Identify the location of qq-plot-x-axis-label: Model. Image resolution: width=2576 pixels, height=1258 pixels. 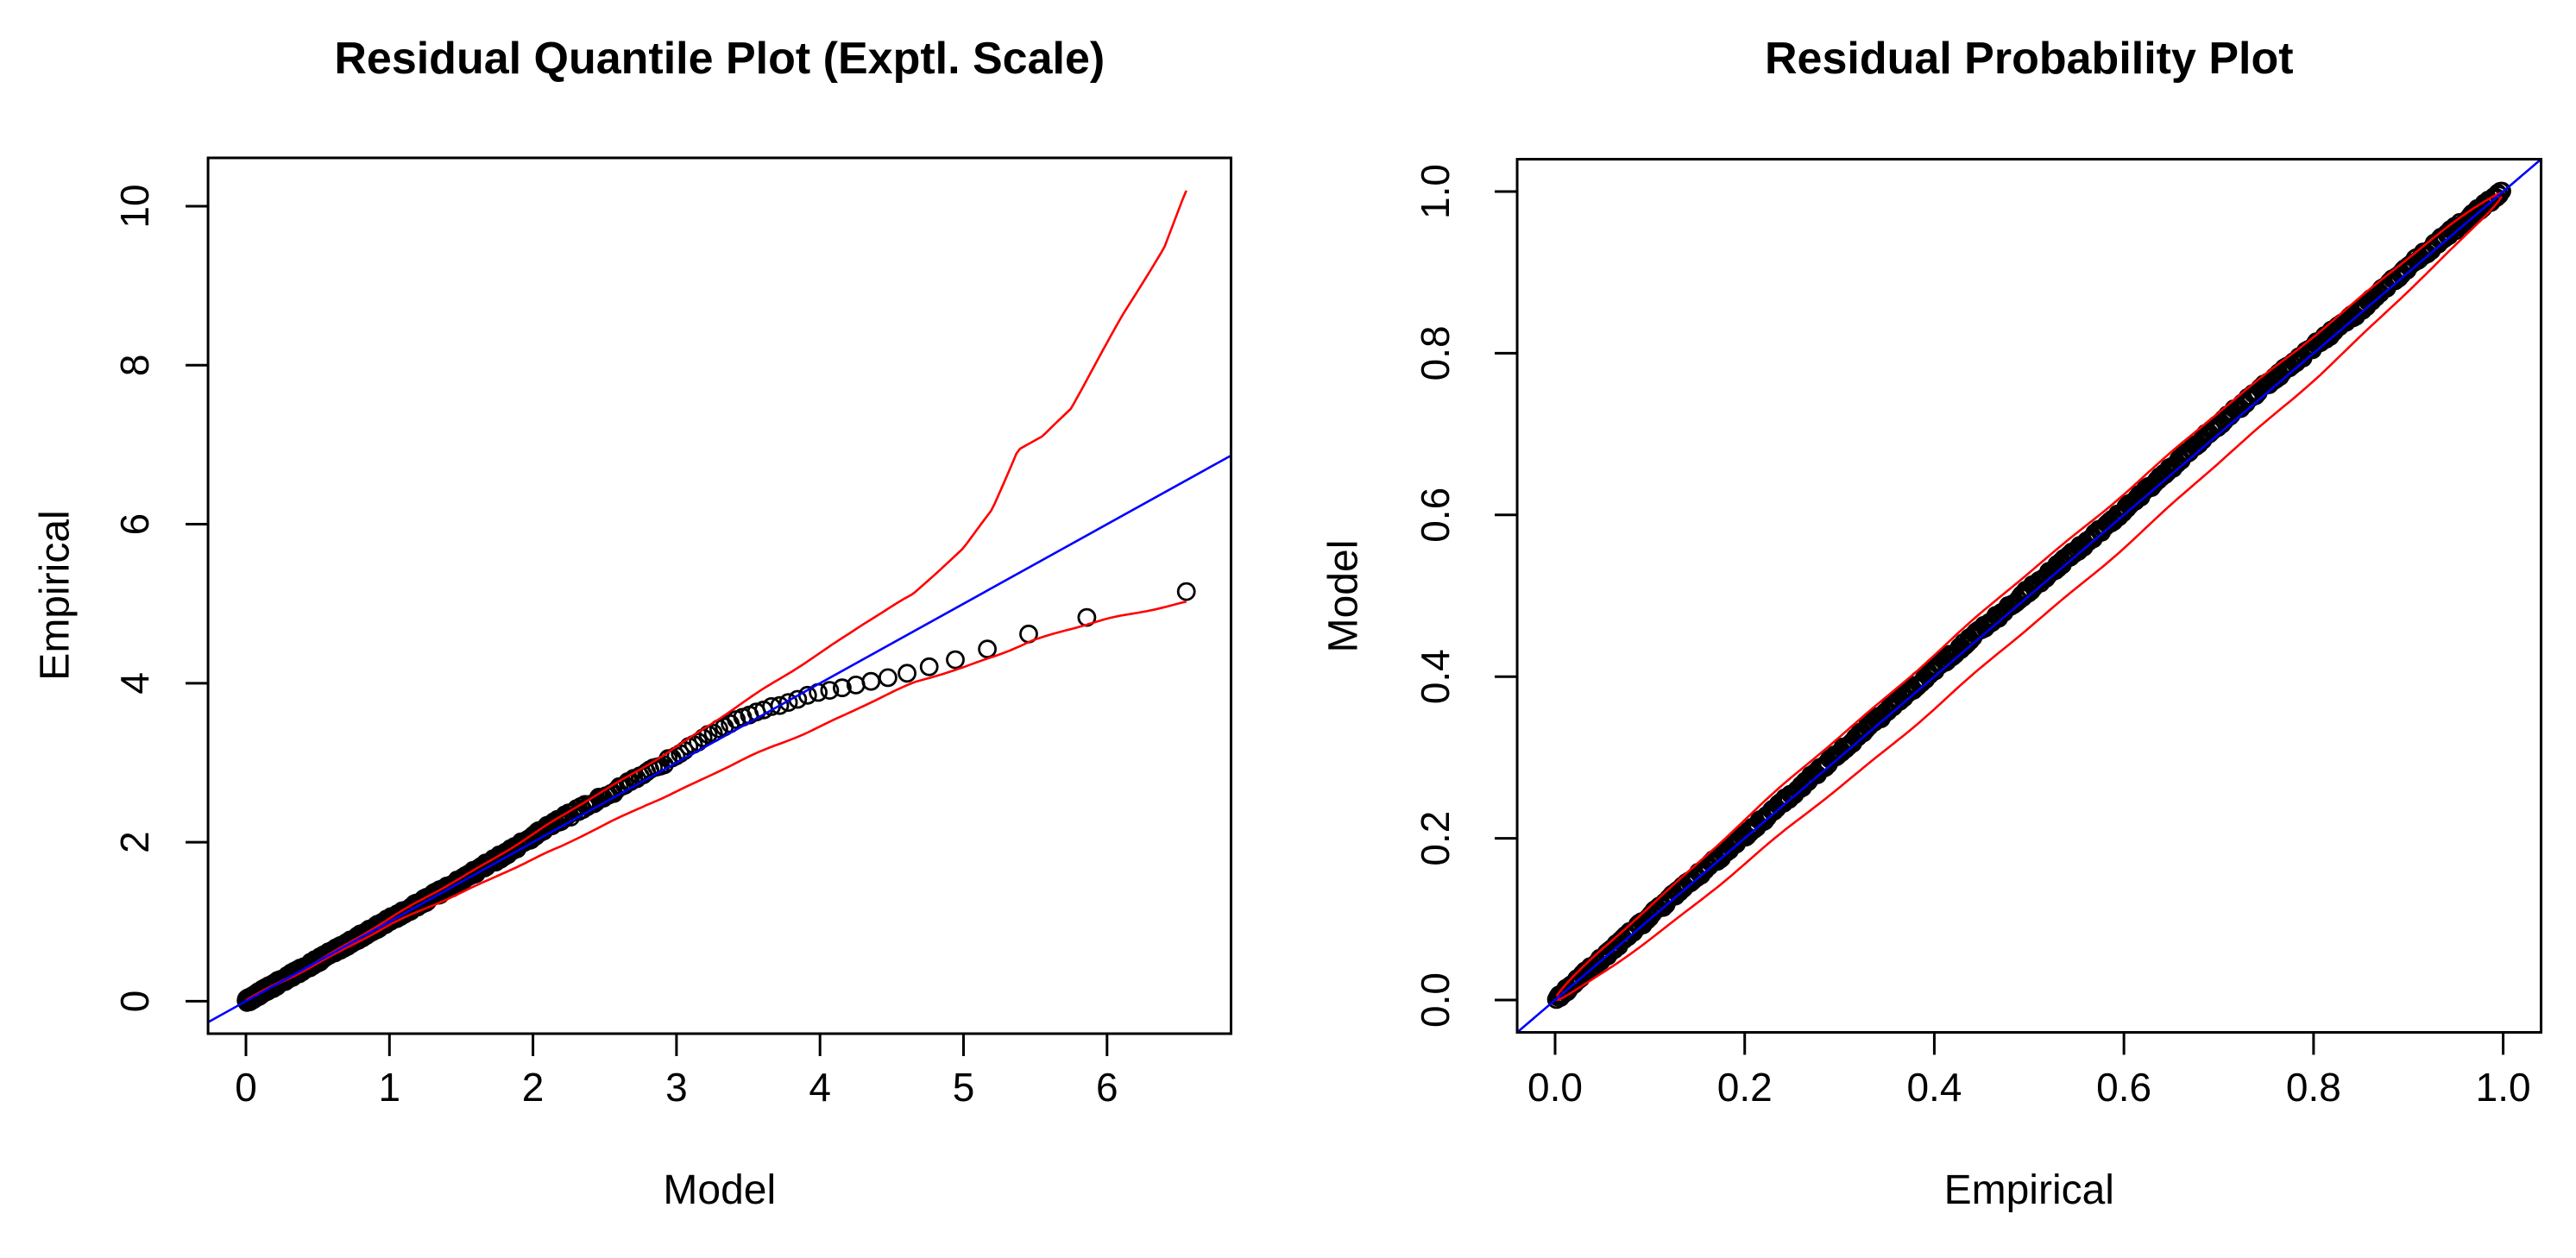
(720, 1190).